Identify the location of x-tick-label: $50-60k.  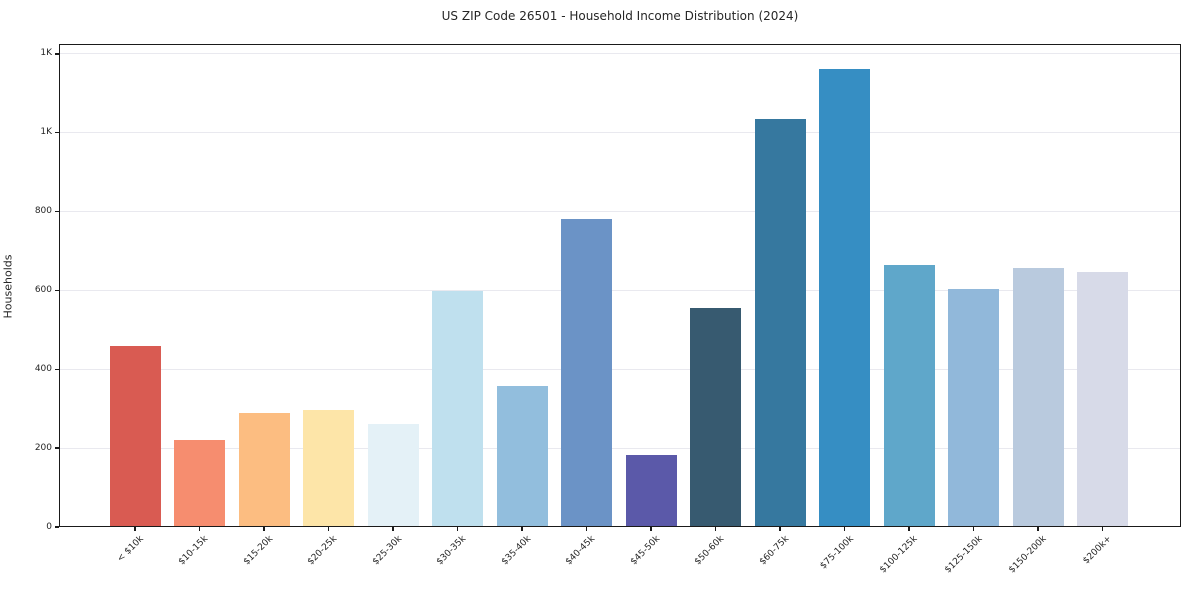
(710, 551).